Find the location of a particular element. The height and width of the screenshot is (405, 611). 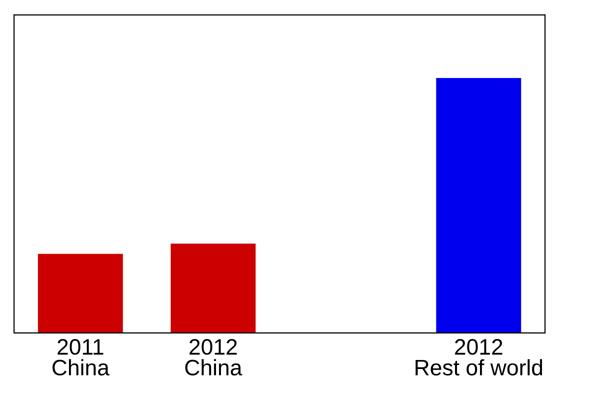

x-tick-label: 2012 China is located at coordinates (213, 357).